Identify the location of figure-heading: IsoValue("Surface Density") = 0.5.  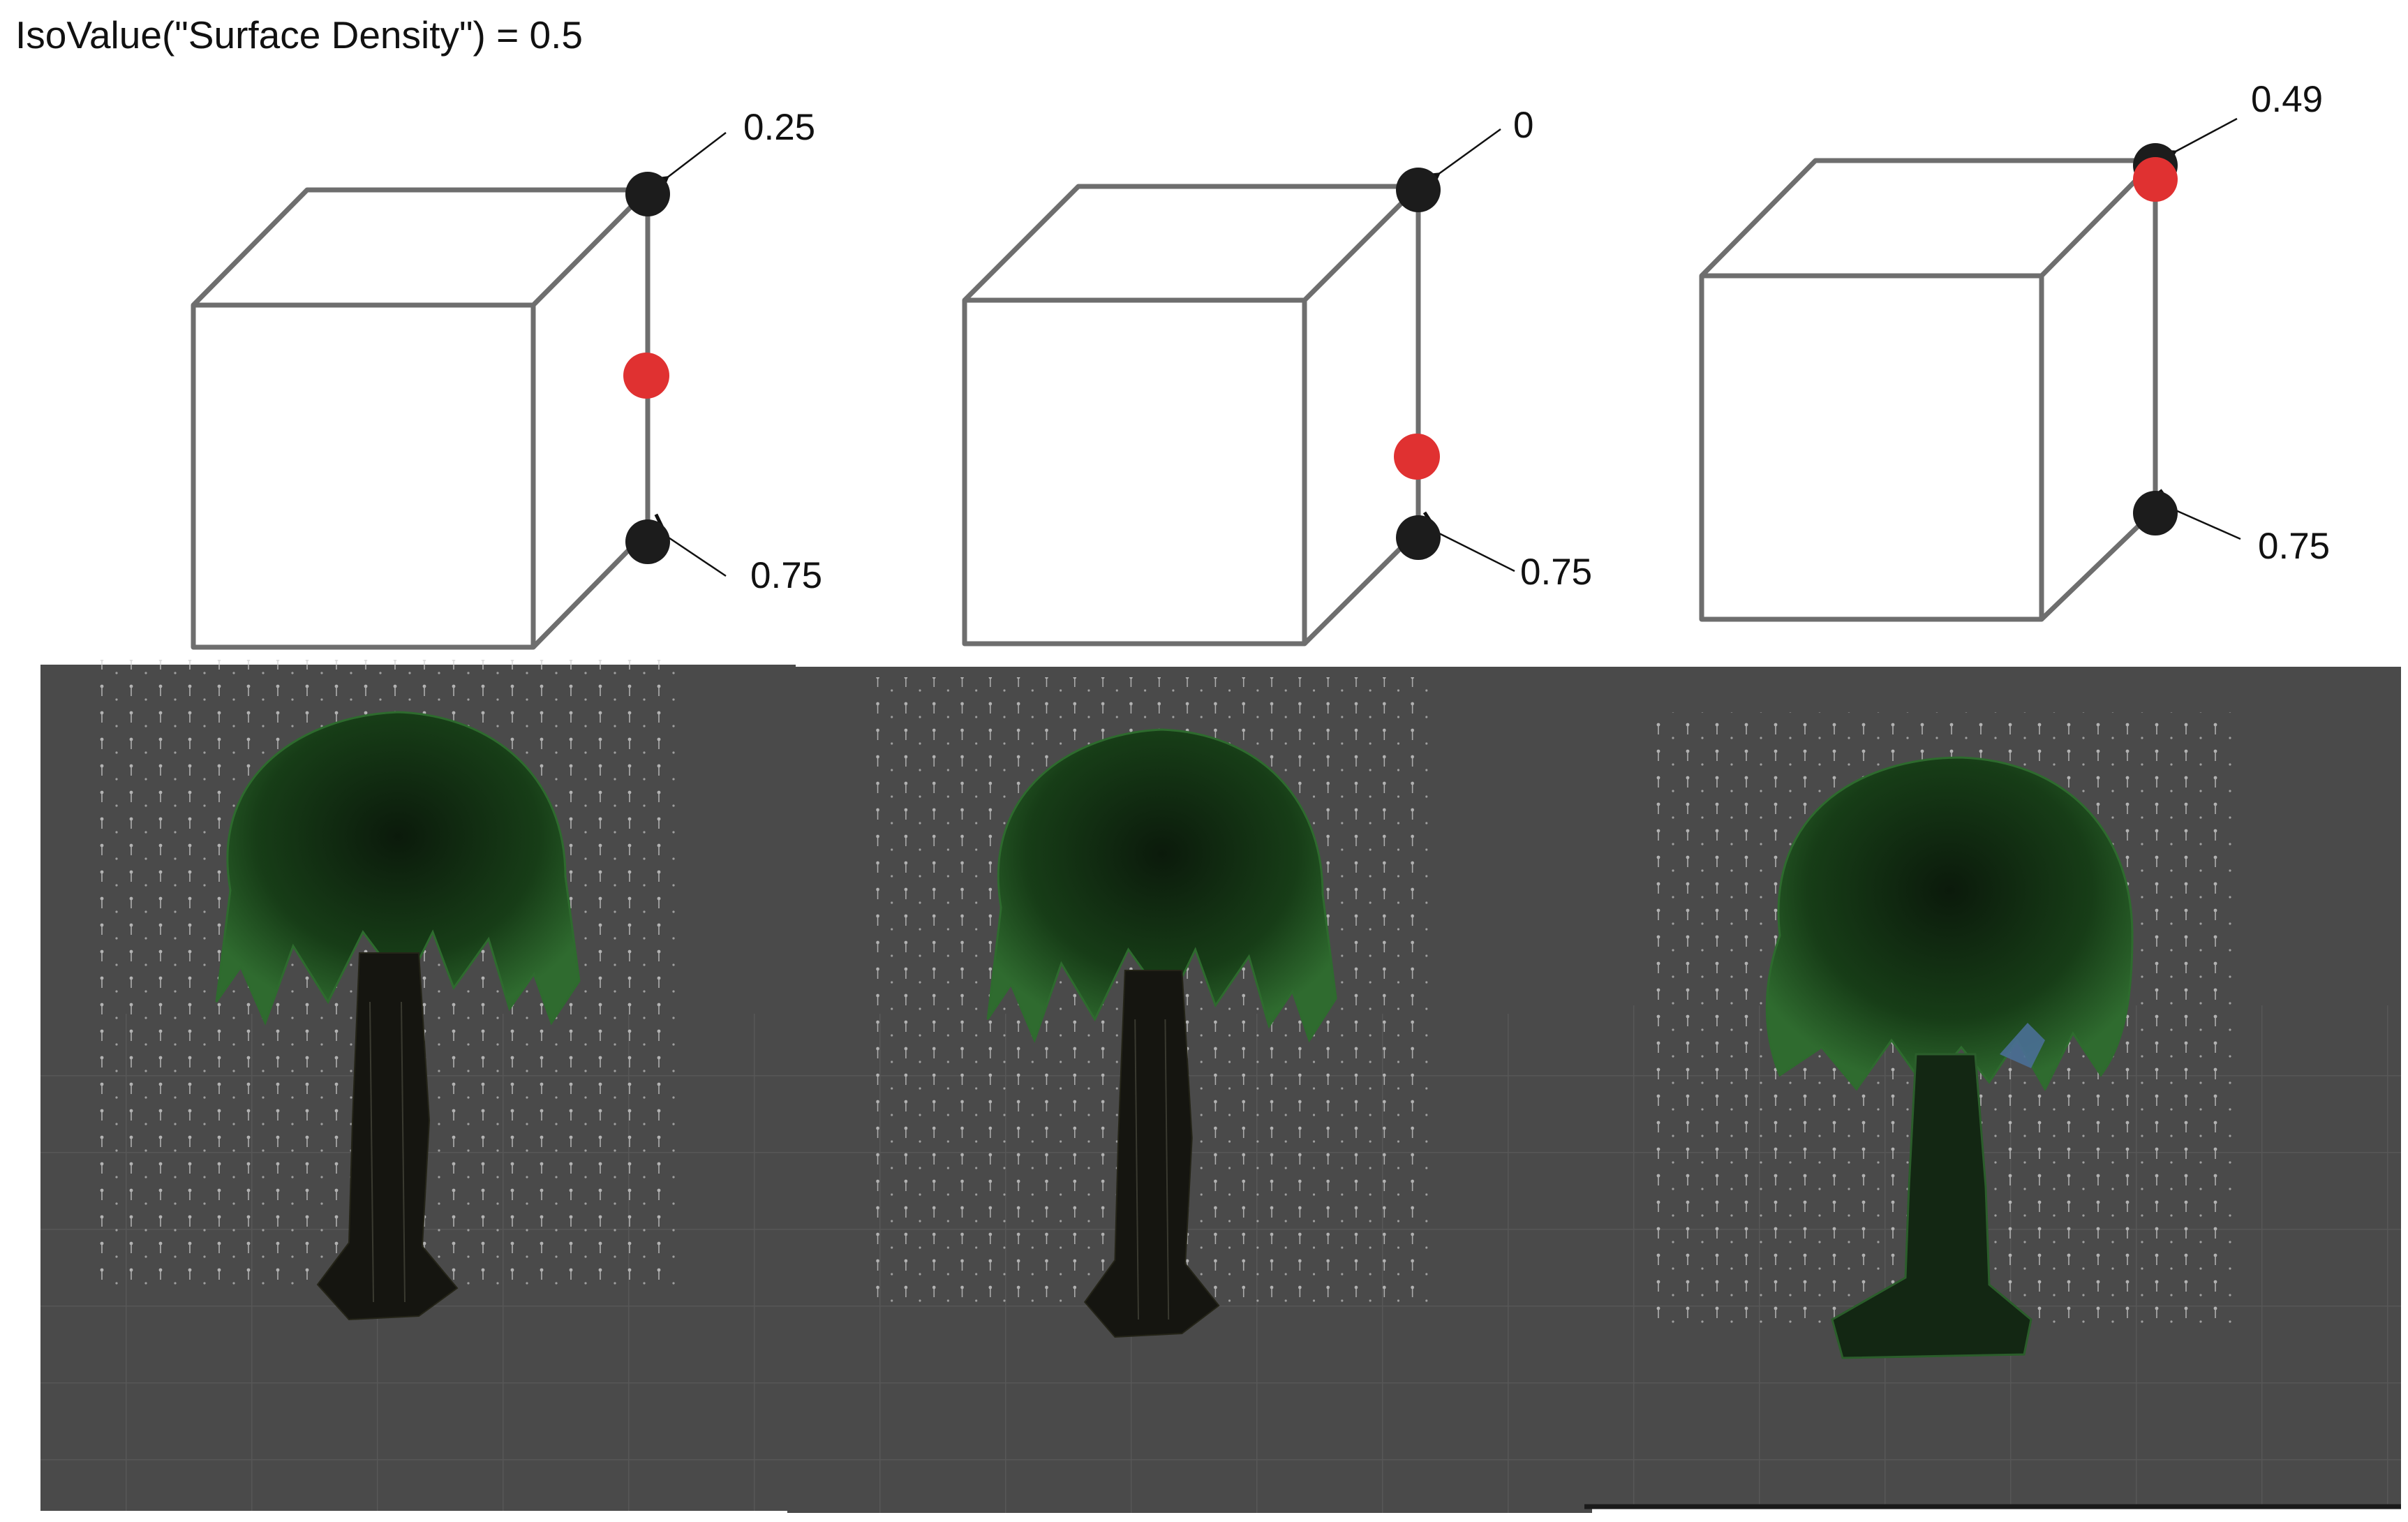
(299, 35).